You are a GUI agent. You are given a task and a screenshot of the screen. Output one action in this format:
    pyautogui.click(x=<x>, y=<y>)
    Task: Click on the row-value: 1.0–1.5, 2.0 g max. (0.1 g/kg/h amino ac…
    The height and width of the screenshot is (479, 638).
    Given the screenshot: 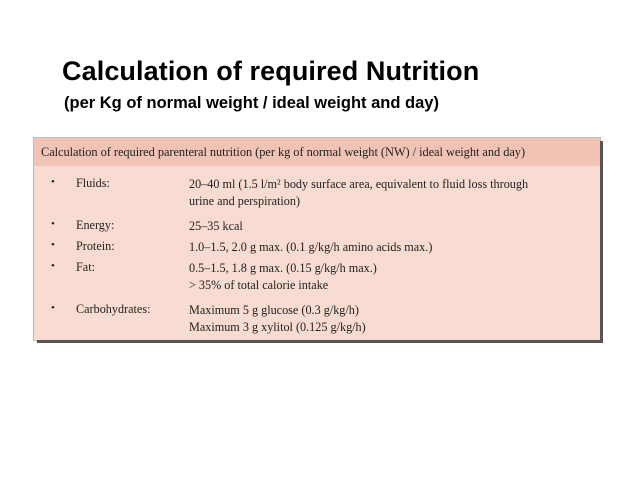 What is the action you would take?
    pyautogui.click(x=389, y=247)
    